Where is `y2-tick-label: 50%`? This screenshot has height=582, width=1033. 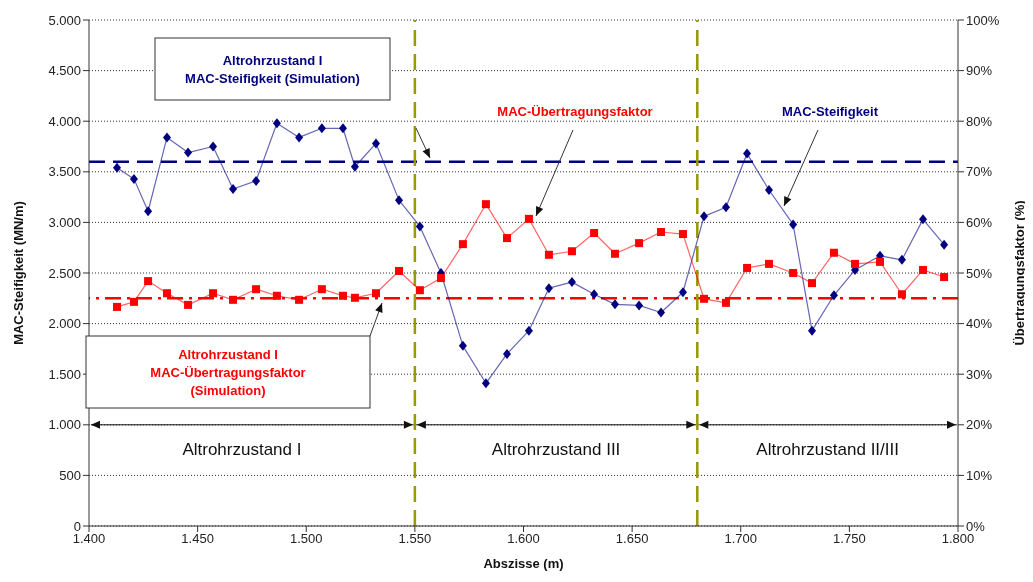 y2-tick-label: 50% is located at coordinates (979, 273).